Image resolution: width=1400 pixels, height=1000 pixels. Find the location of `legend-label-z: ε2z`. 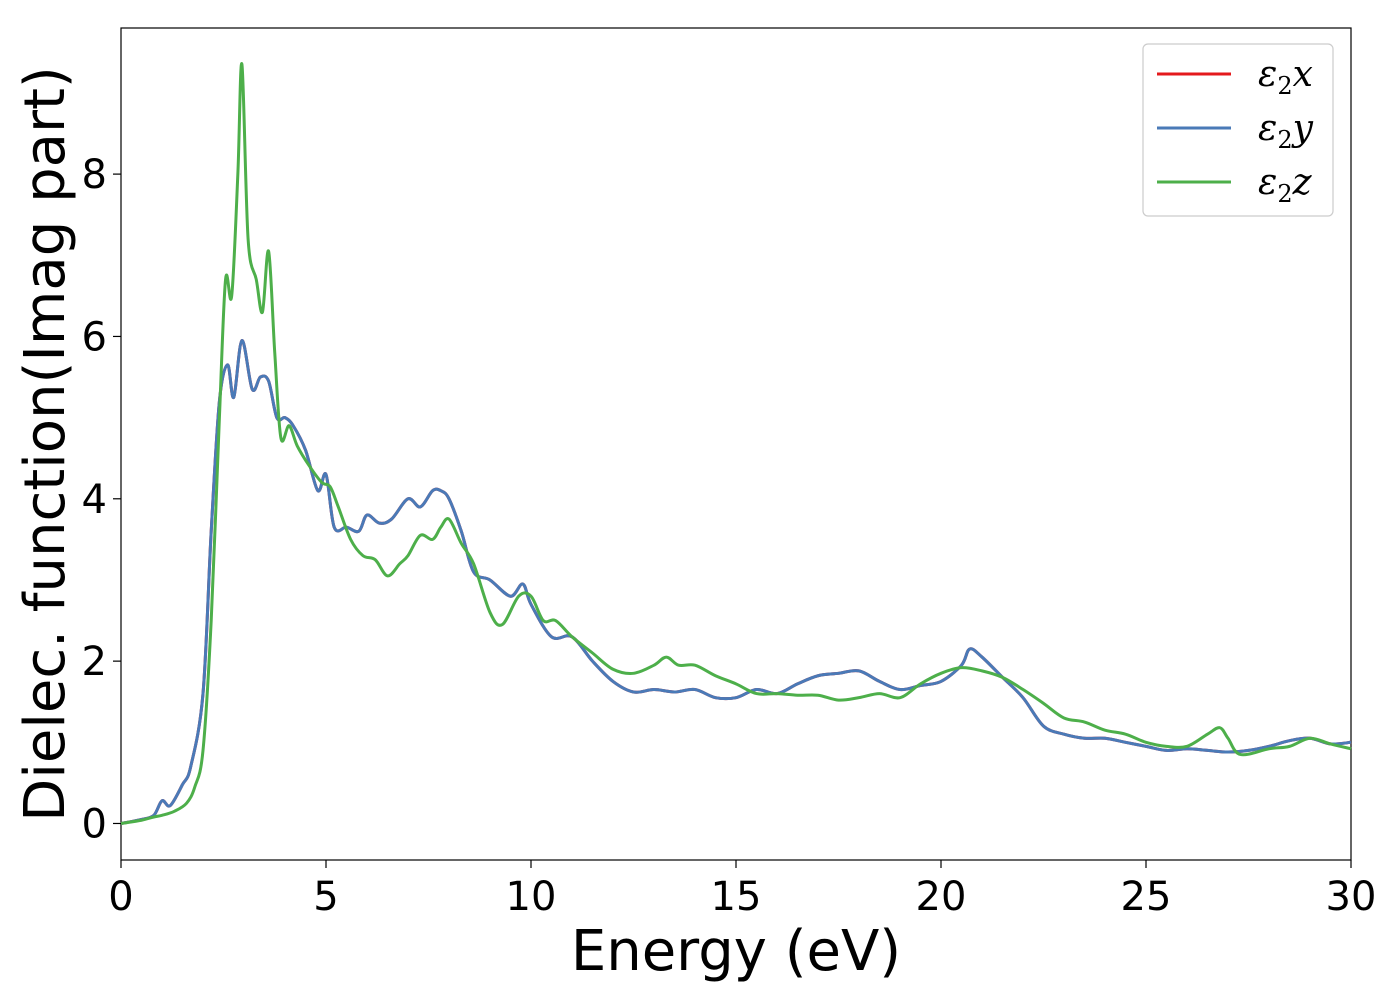

legend-label-z: ε2z is located at coordinates (1285, 185).